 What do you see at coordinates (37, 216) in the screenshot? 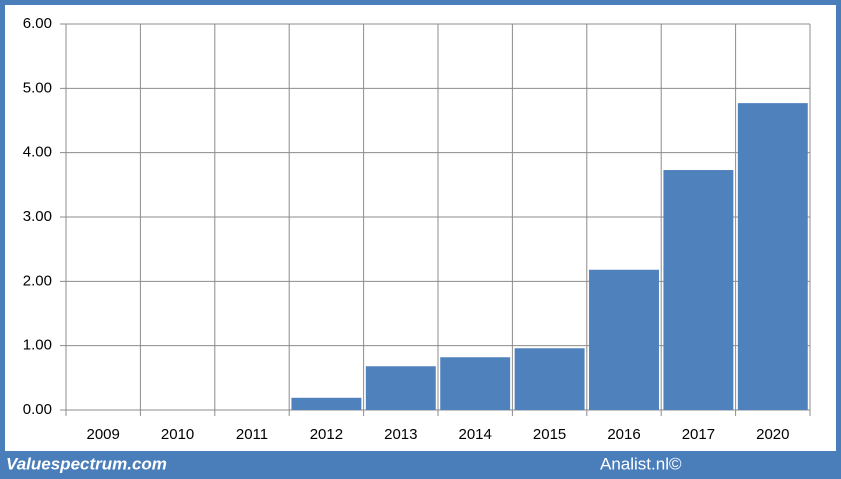
I see `y-tick-label: 3.00` at bounding box center [37, 216].